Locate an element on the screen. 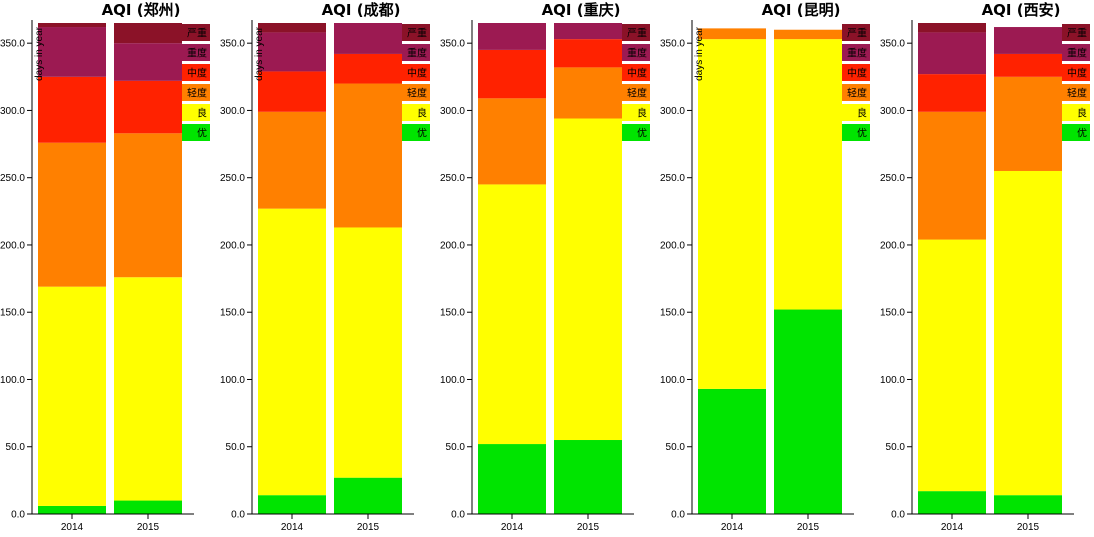 Image resolution: width=1094 pixels, height=537 pixels. chart-title: AQI (西安) is located at coordinates (1021, 10).